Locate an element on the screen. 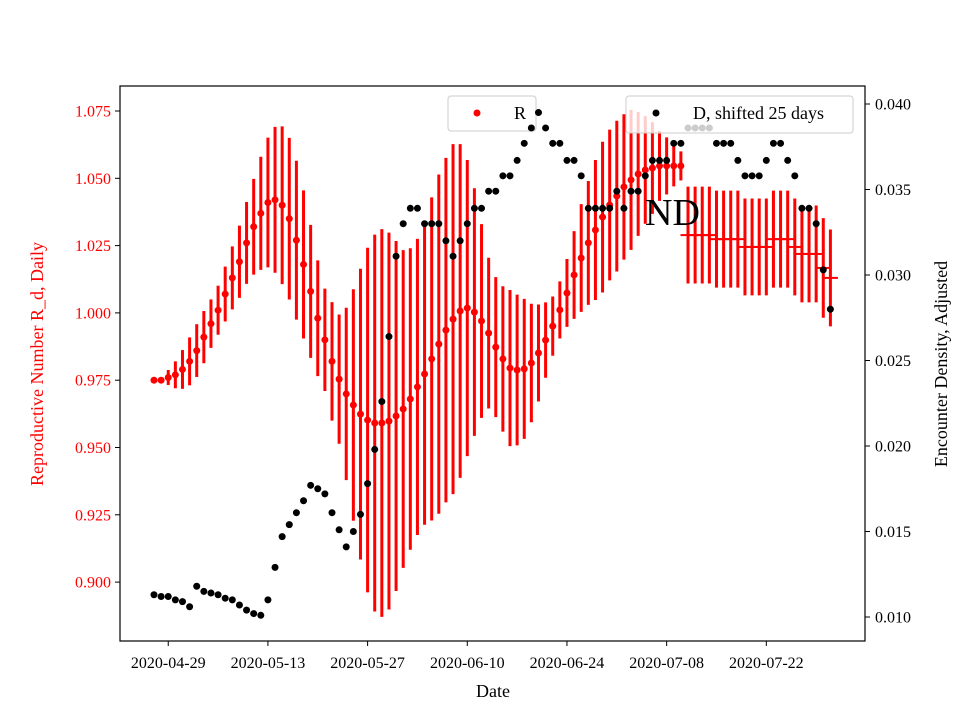  legend-r: R is located at coordinates (492, 113).